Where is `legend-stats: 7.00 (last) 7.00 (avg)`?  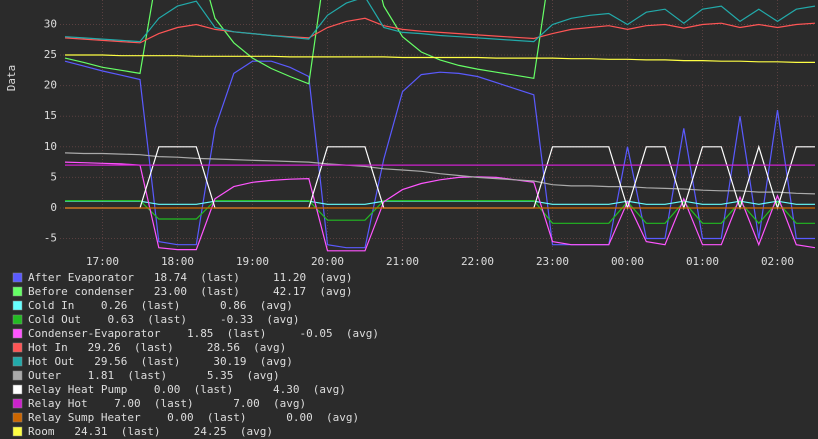
legend-stats: 7.00 (last) 7.00 (avg) is located at coordinates (197, 403).